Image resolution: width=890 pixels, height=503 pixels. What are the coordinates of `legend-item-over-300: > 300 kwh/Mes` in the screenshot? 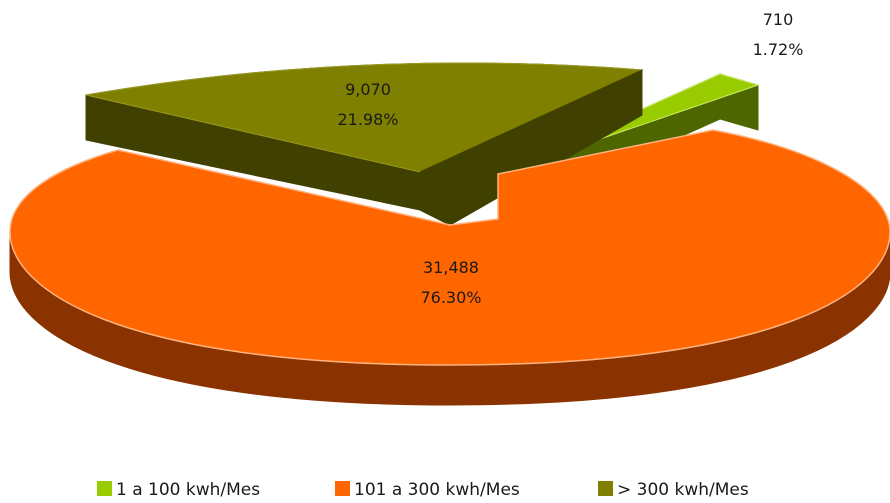 It's located at (673, 490).